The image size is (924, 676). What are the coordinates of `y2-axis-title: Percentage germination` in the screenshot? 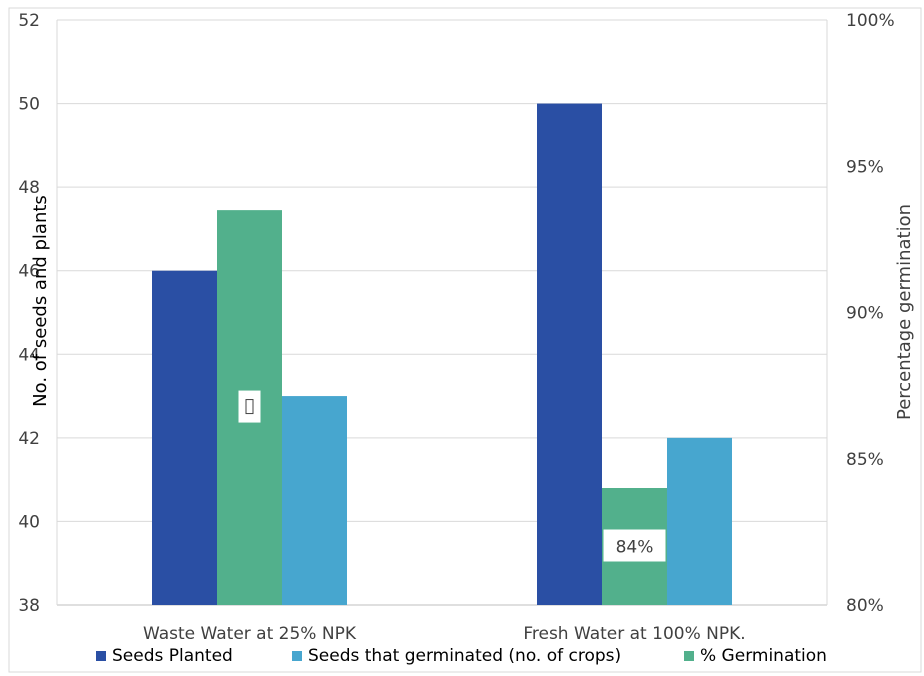 It's located at (904, 312).